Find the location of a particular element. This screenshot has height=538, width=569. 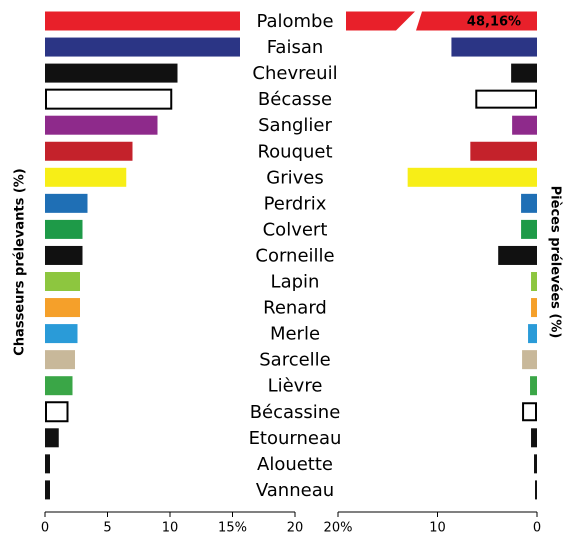

category-label: Rouquet is located at coordinates (294, 151).